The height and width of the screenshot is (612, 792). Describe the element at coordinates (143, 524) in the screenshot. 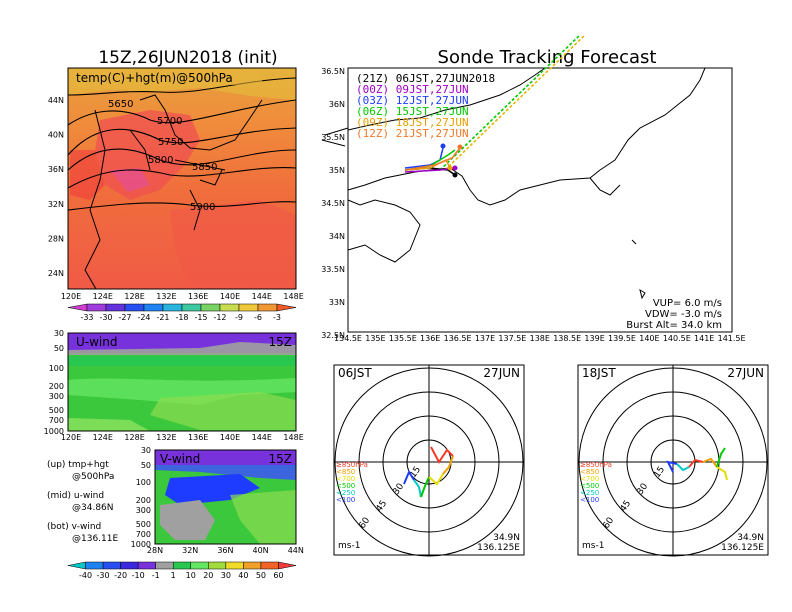

I see `pressure-tick: 500` at that location.